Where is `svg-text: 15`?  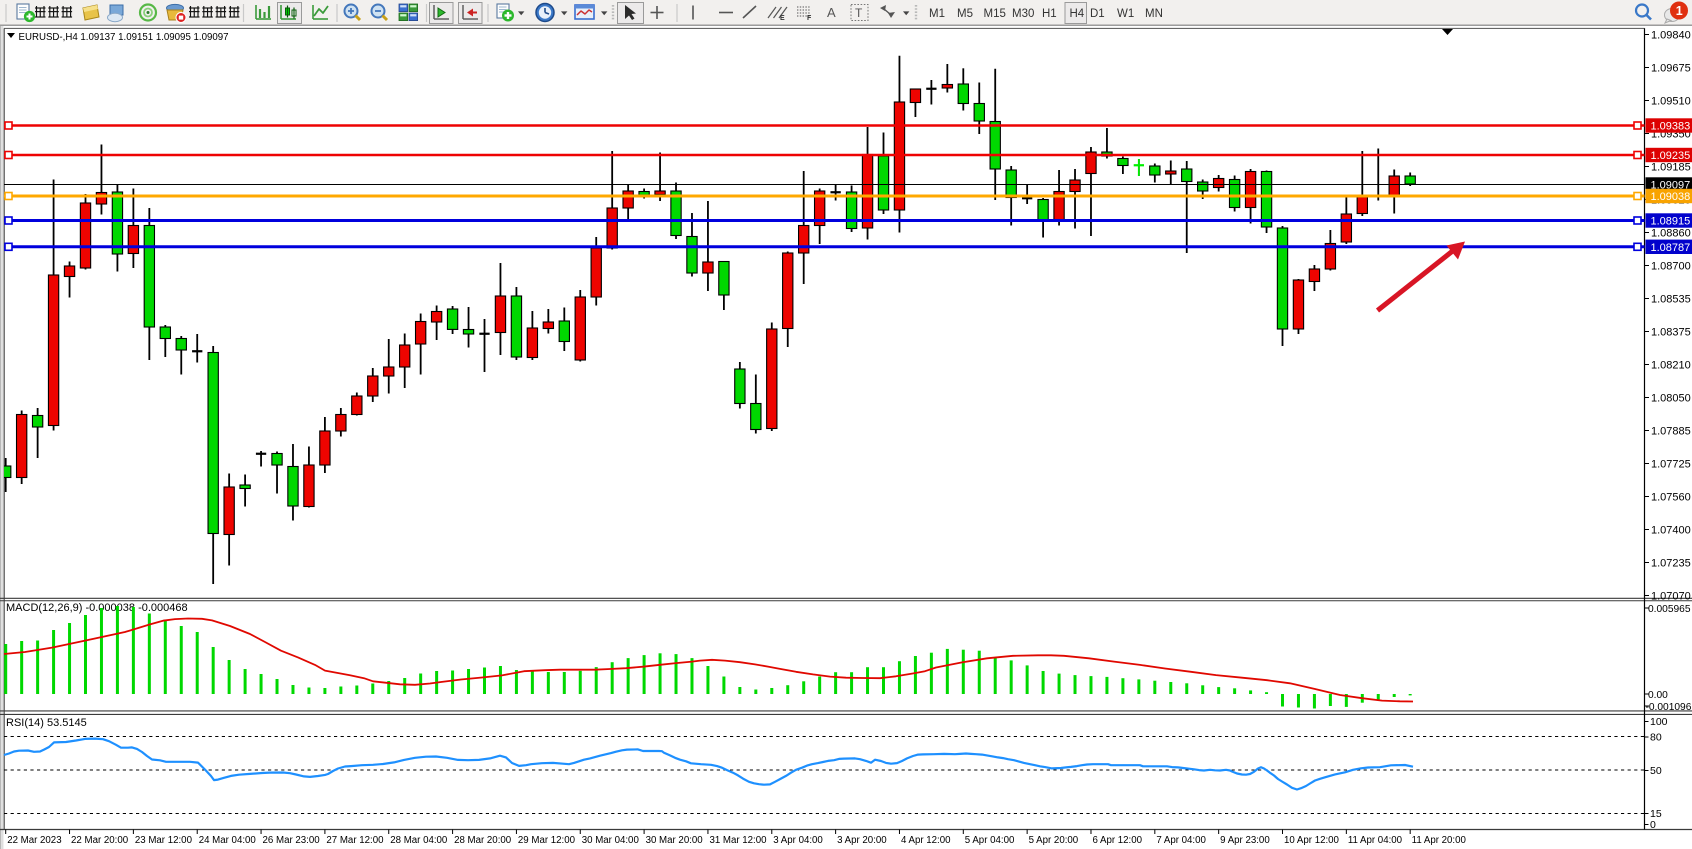 svg-text: 15 is located at coordinates (1656, 814).